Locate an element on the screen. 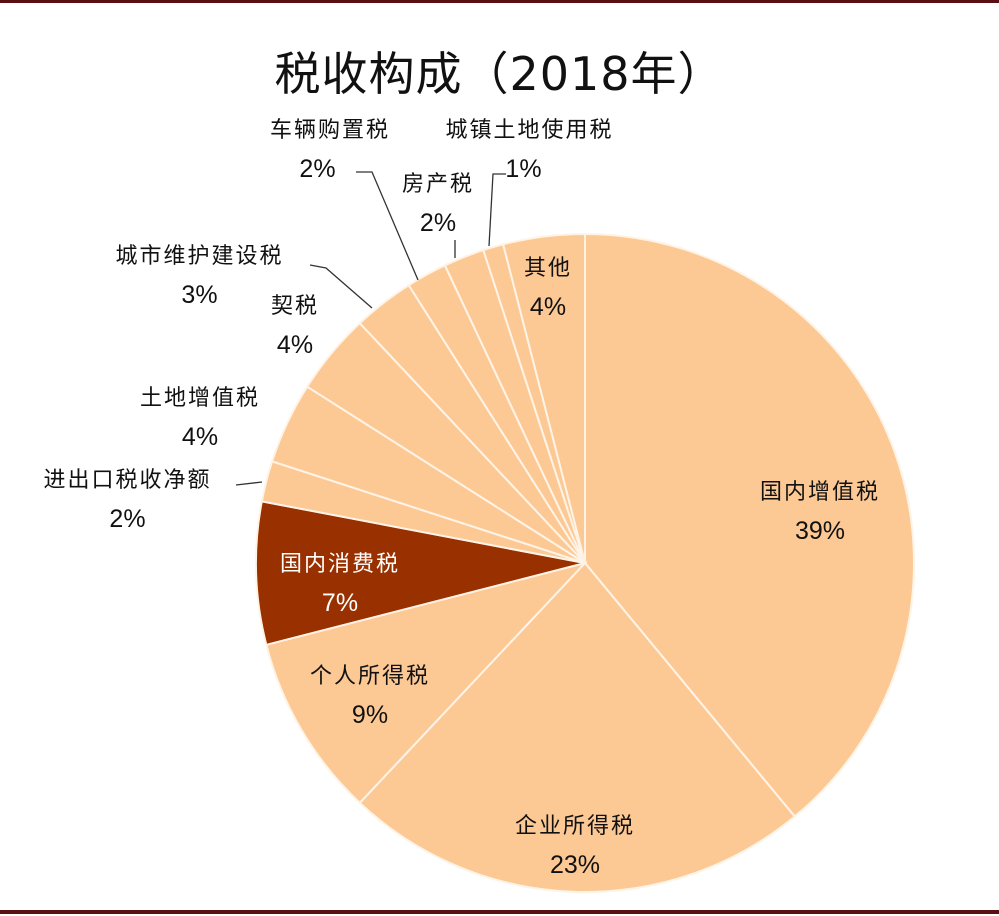 The width and height of the screenshot is (999, 916). label-urban-land-use-tax: 城镇土地使用税 1% is located at coordinates (529, 150).